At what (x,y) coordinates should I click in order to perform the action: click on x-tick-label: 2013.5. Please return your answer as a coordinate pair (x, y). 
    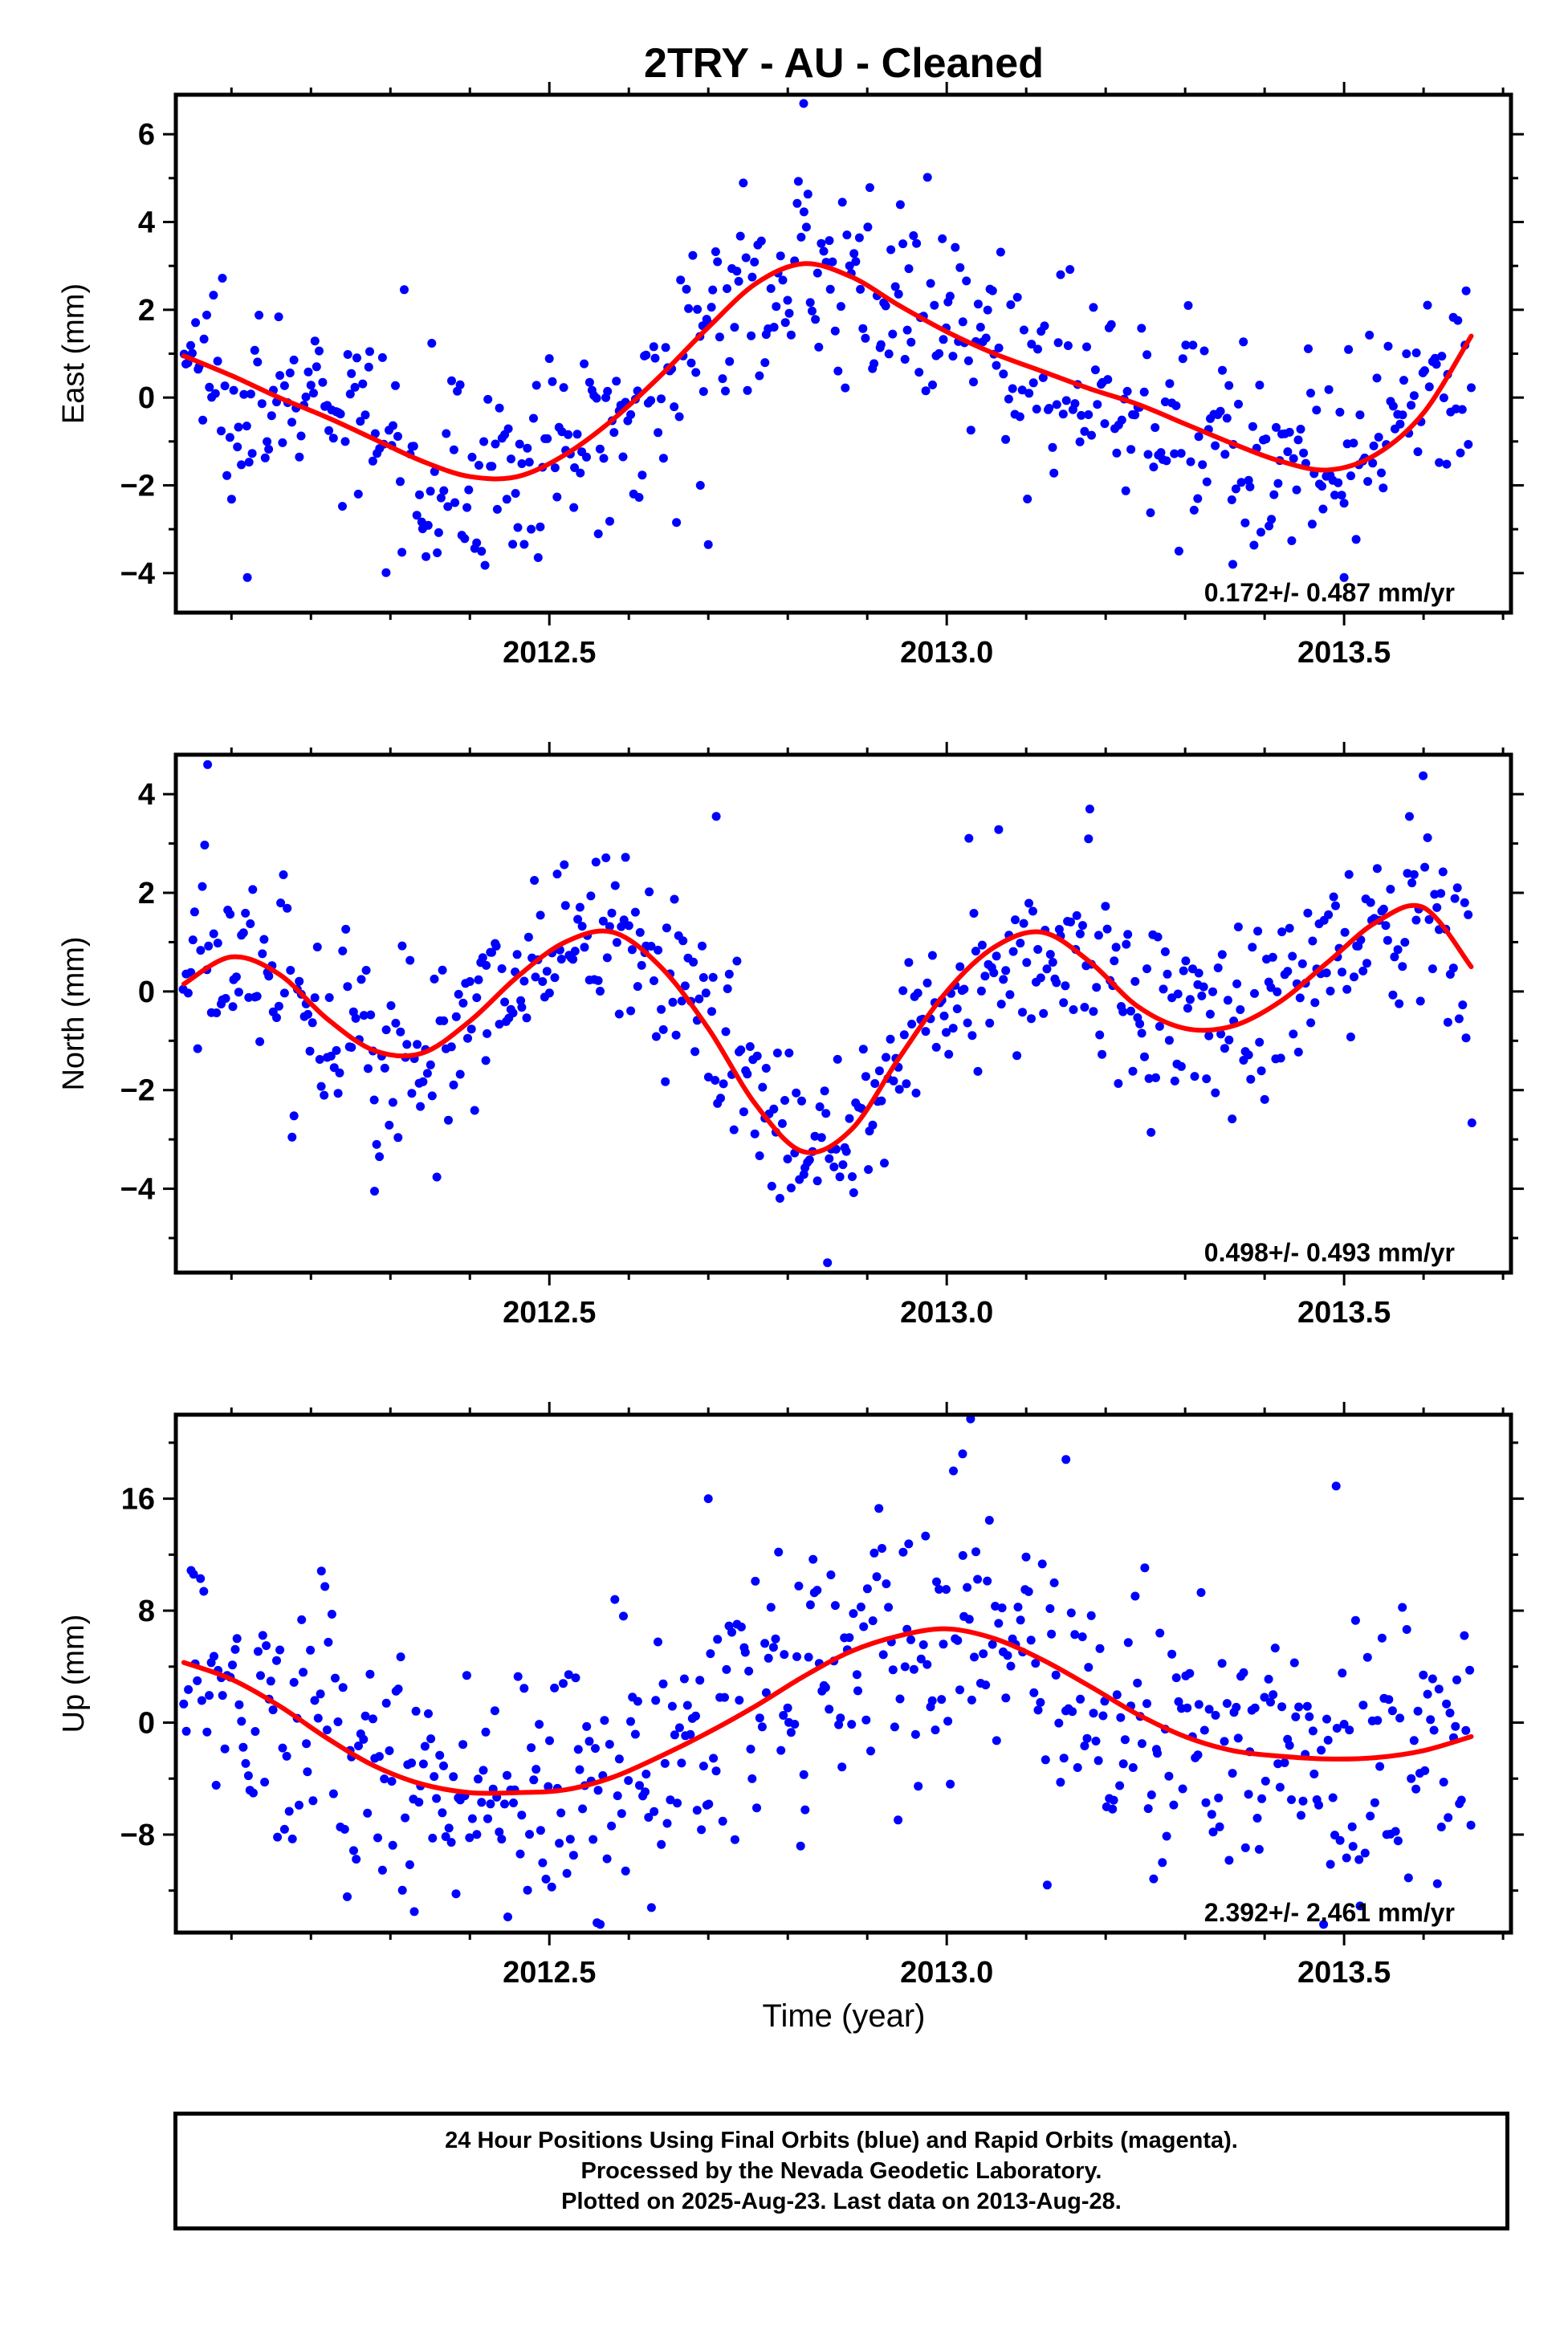
    Looking at the image, I should click on (1344, 1973).